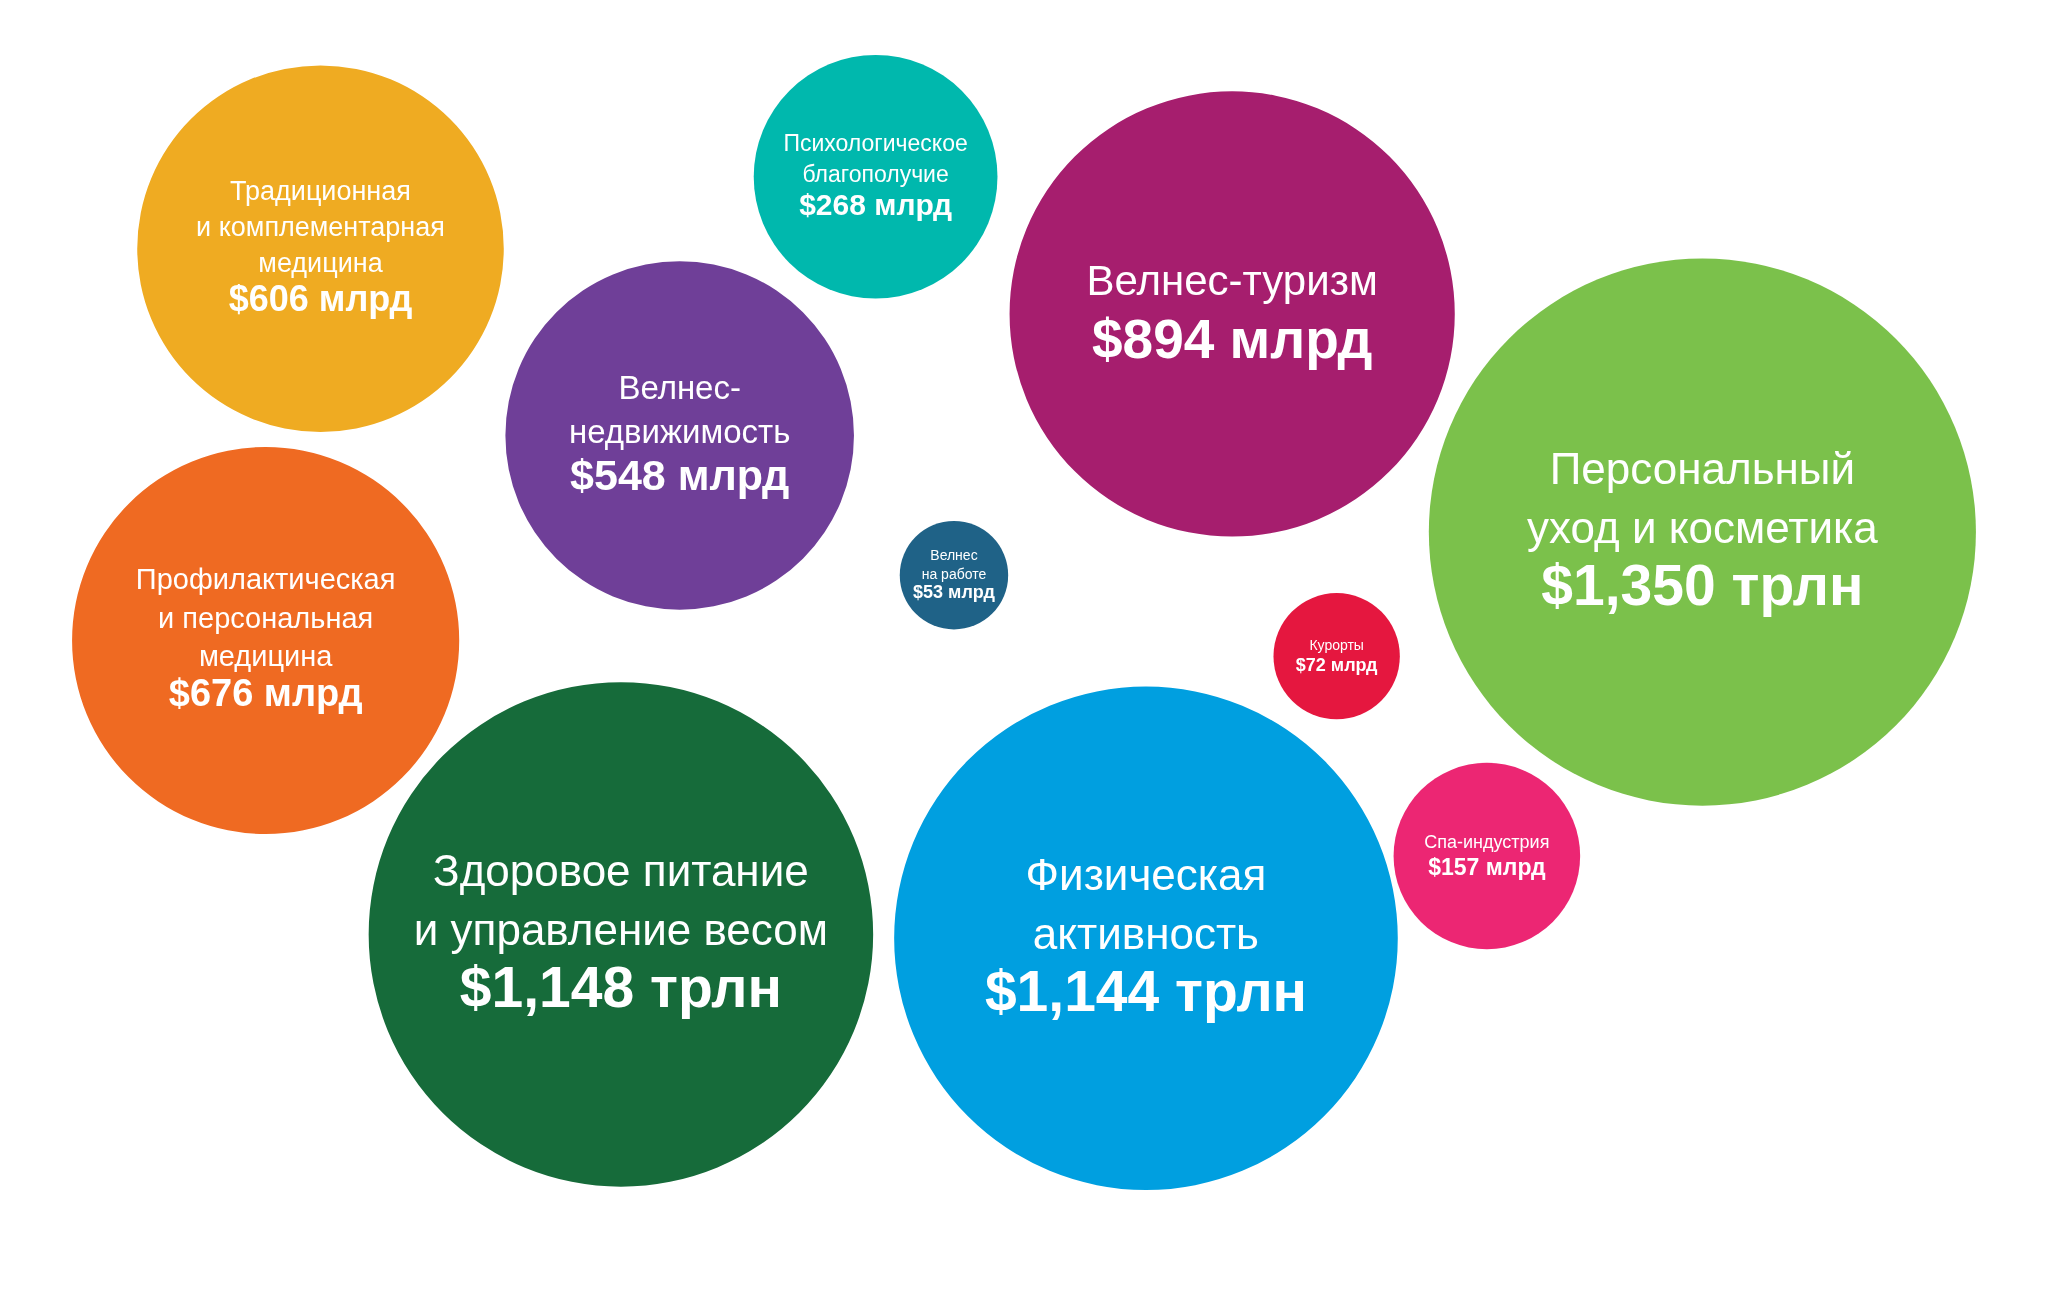 The width and height of the screenshot is (2048, 1294). I want to click on data-label: $1,148 трлн, so click(620, 987).